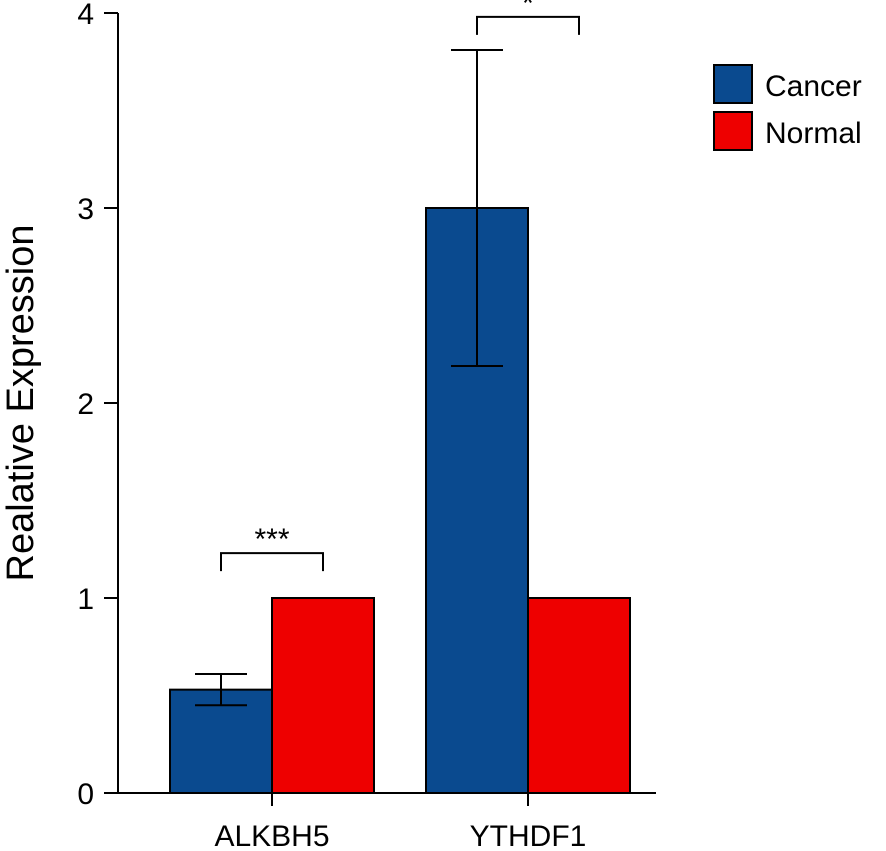  What do you see at coordinates (85, 209) in the screenshot?
I see `y-tick-label: 3` at bounding box center [85, 209].